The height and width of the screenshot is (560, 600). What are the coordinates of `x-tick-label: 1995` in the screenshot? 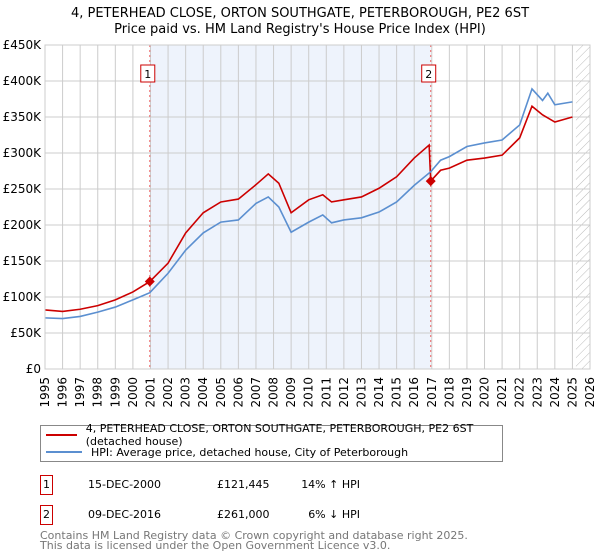 It's located at (45, 392).